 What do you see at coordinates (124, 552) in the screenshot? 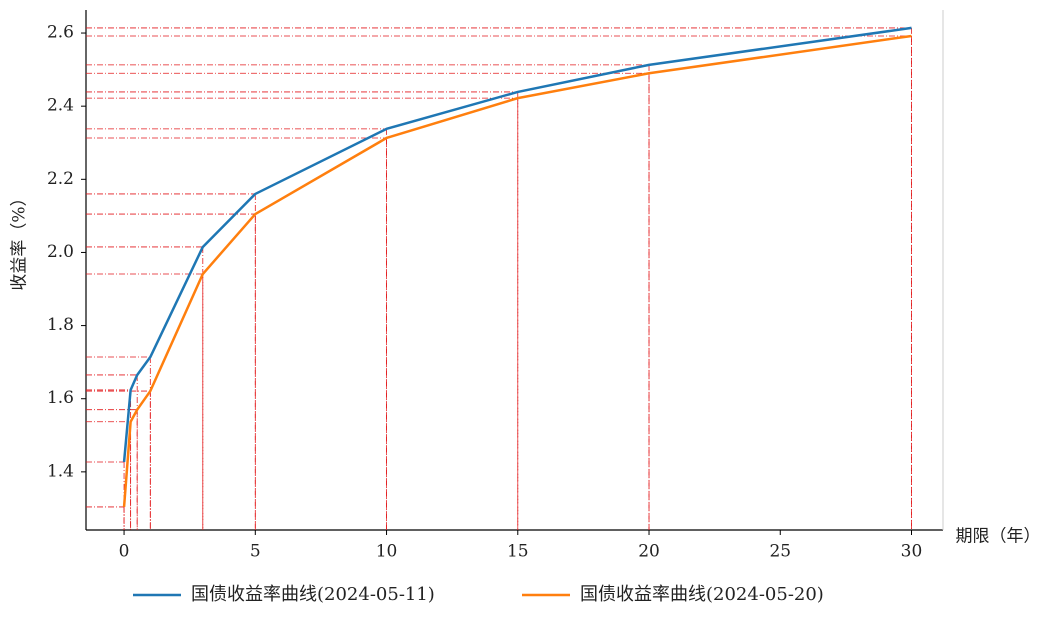
I see `x-tick-label: 0` at bounding box center [124, 552].